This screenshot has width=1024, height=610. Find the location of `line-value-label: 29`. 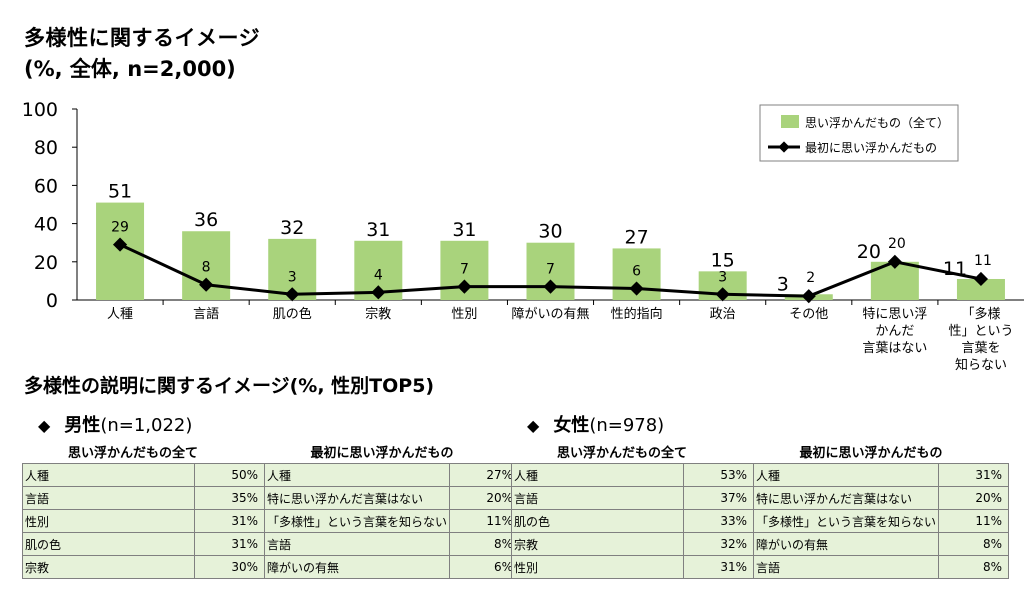

line-value-label: 29 is located at coordinates (120, 228).